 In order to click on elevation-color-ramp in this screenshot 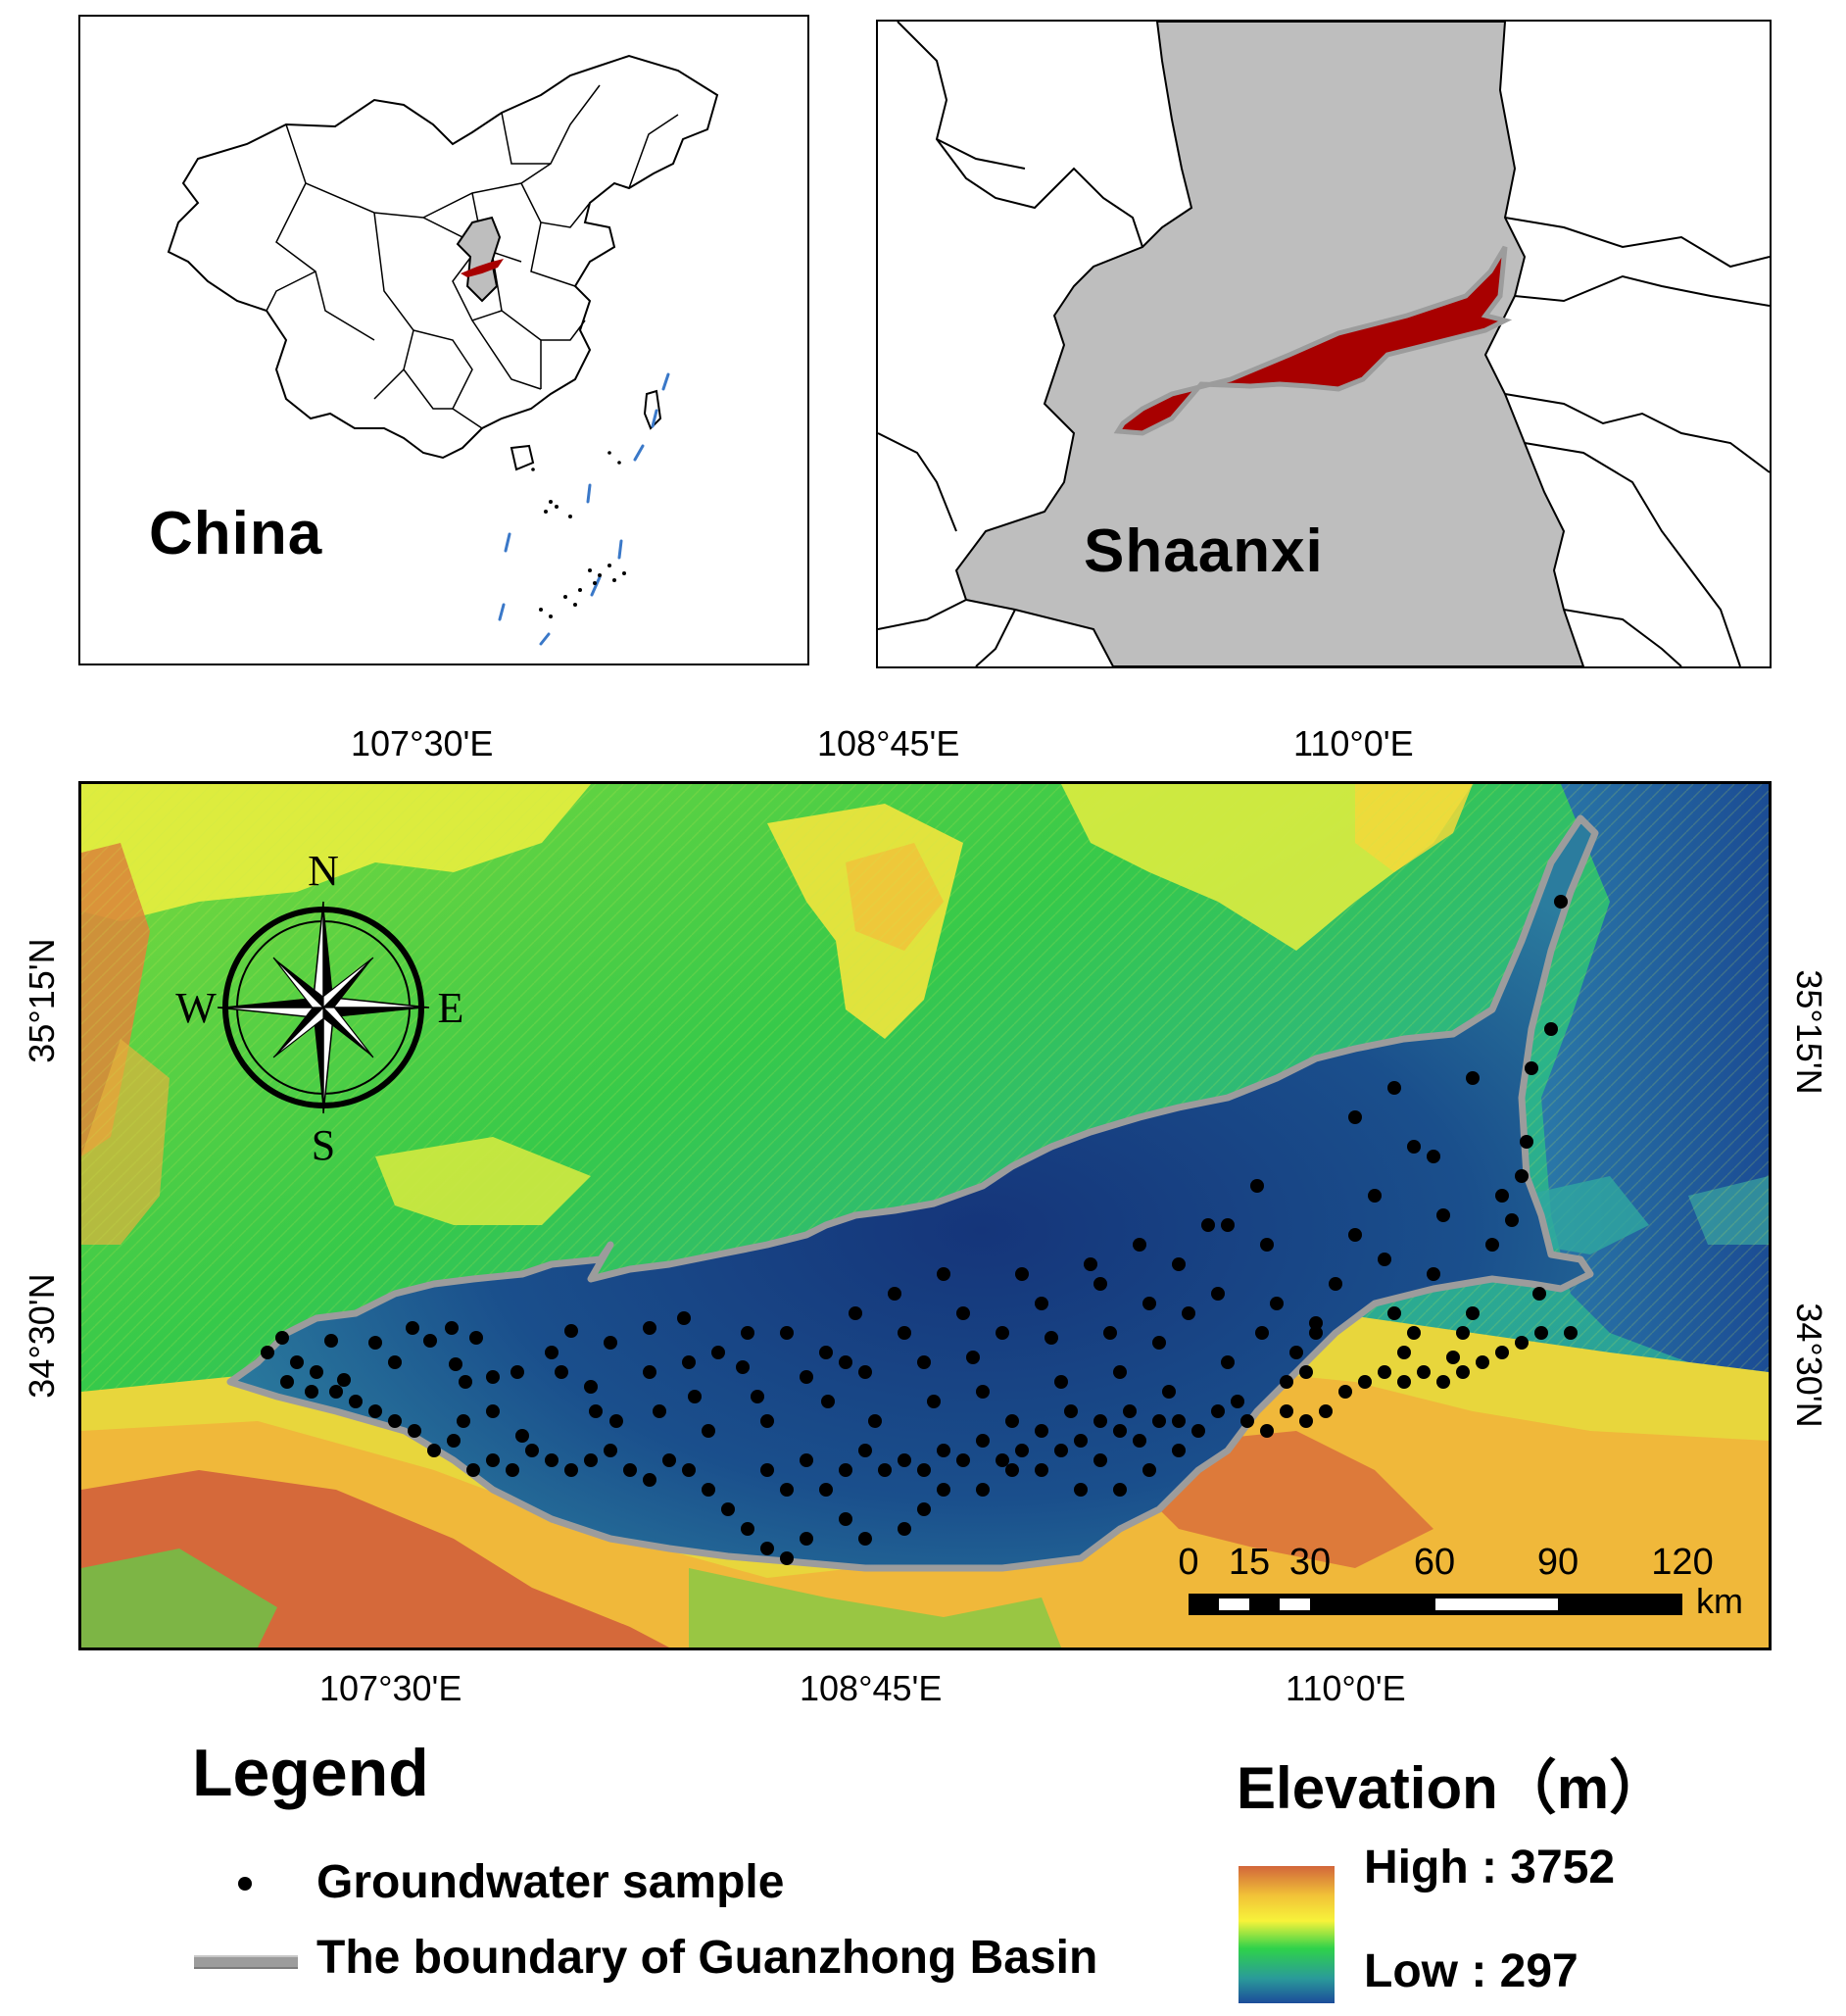, I will do `click(1287, 1934)`.